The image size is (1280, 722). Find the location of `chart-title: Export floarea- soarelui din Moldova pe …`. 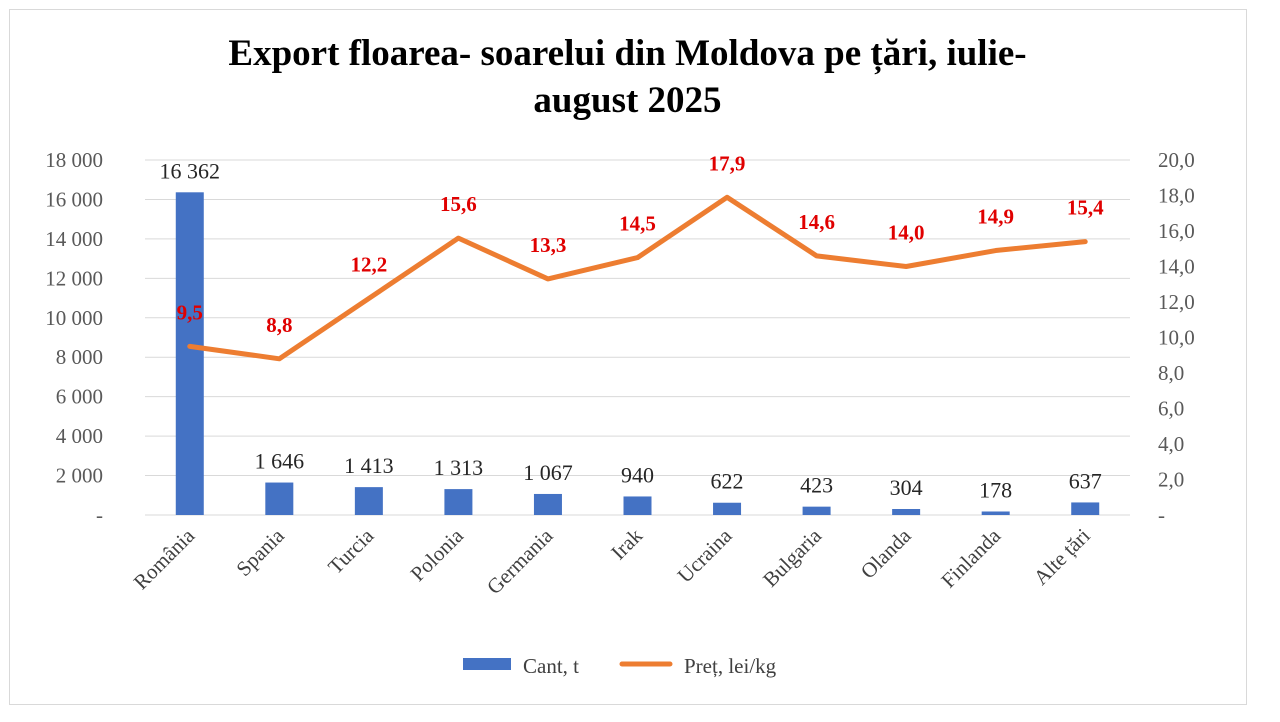

chart-title: Export floarea- soarelui din Moldova pe … is located at coordinates (627, 77).